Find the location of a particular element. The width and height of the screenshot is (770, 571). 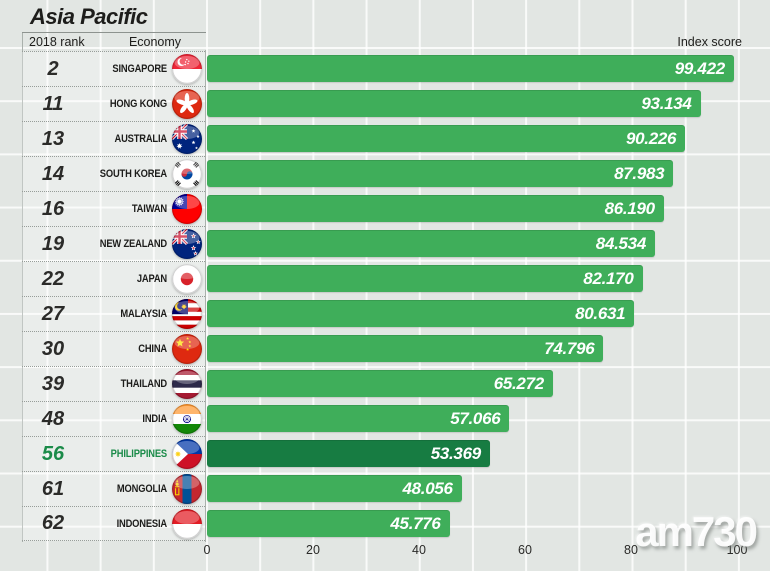

table-row: 11 HONG KONG 93.134 is located at coordinates (385, 103).